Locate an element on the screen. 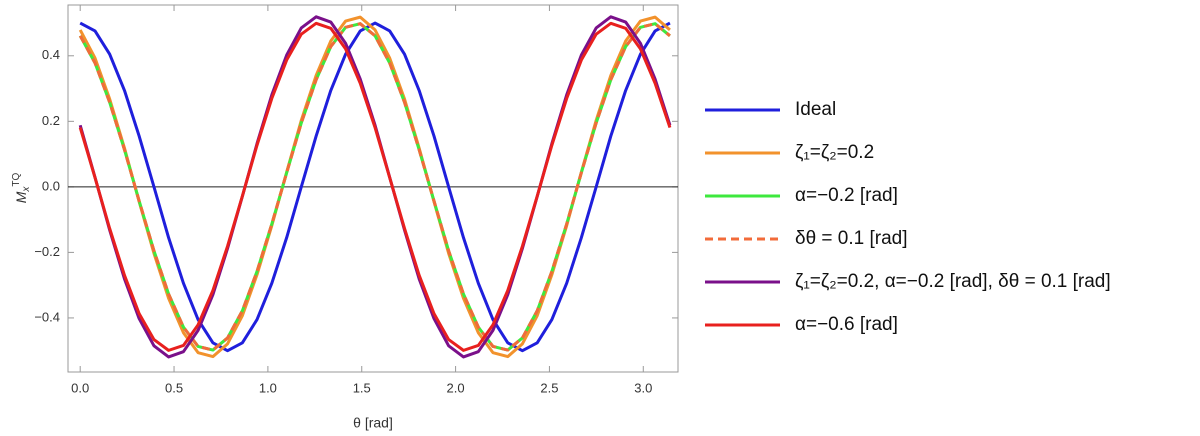  y-label-base: M is located at coordinates (21, 197).